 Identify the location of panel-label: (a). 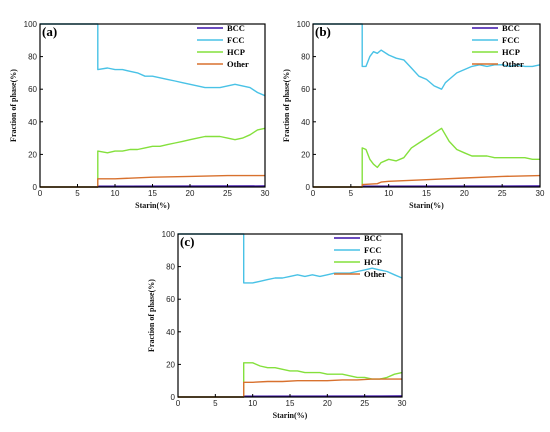
(49, 31).